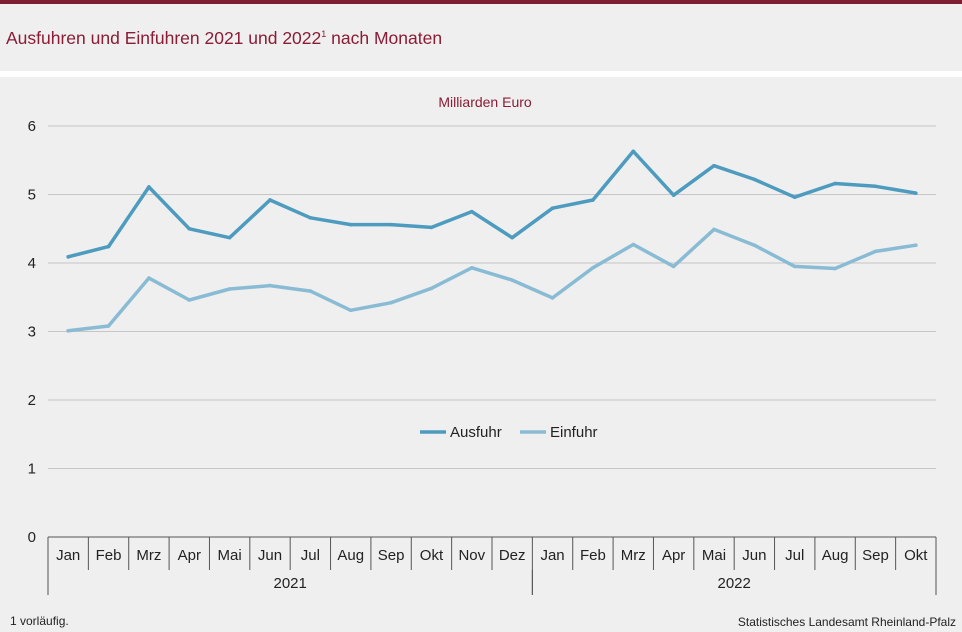 Image resolution: width=962 pixels, height=632 pixels. What do you see at coordinates (32, 332) in the screenshot?
I see `y-tick-label: 3` at bounding box center [32, 332].